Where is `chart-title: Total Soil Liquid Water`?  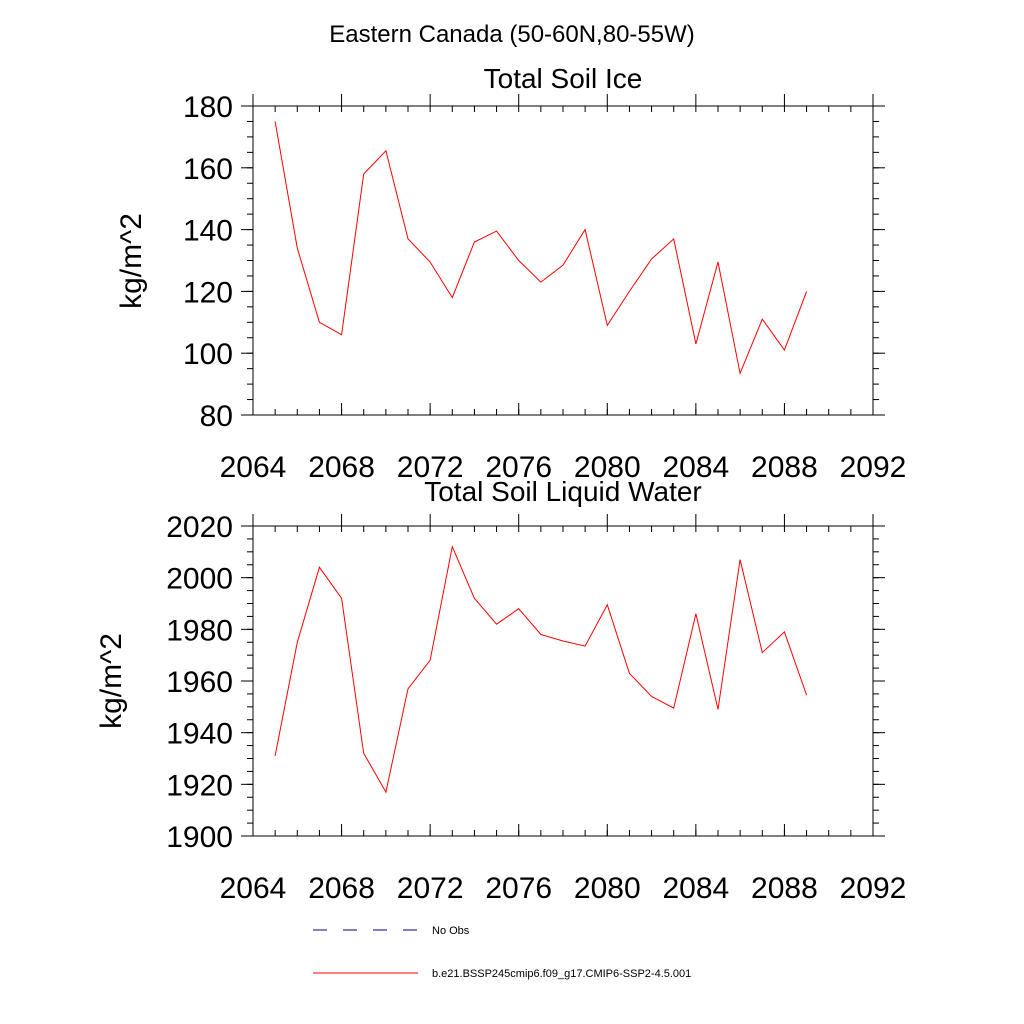 chart-title: Total Soil Liquid Water is located at coordinates (563, 491).